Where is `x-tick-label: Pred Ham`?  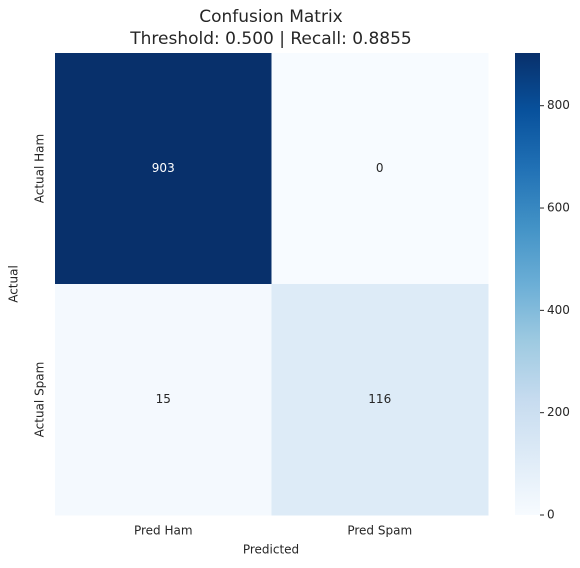
x-tick-label: Pred Ham is located at coordinates (163, 531).